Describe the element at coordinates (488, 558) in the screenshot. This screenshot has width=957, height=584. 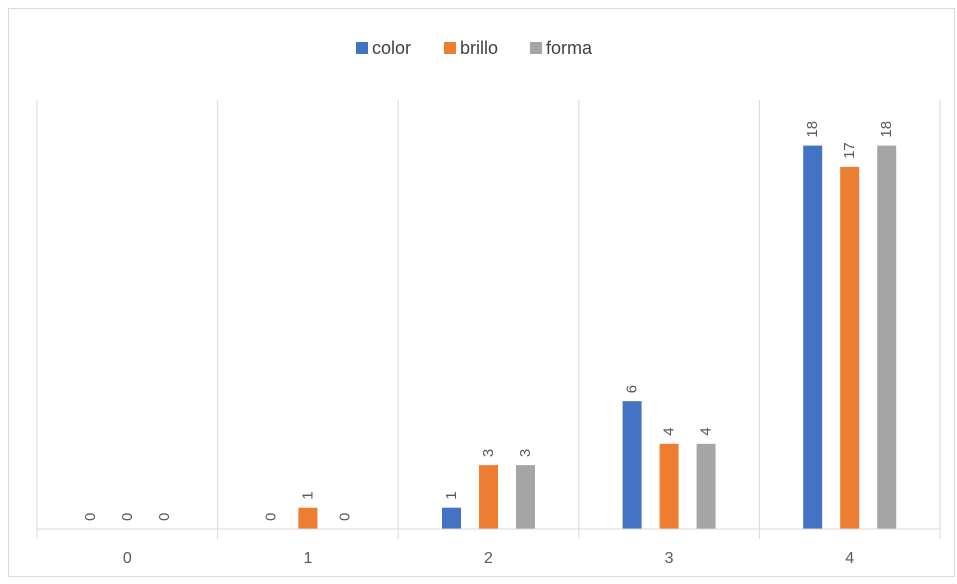
I see `x-tick-label-2: 2` at that location.